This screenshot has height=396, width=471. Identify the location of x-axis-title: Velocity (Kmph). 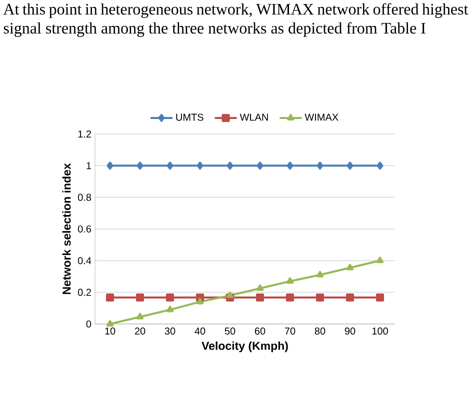
(245, 346).